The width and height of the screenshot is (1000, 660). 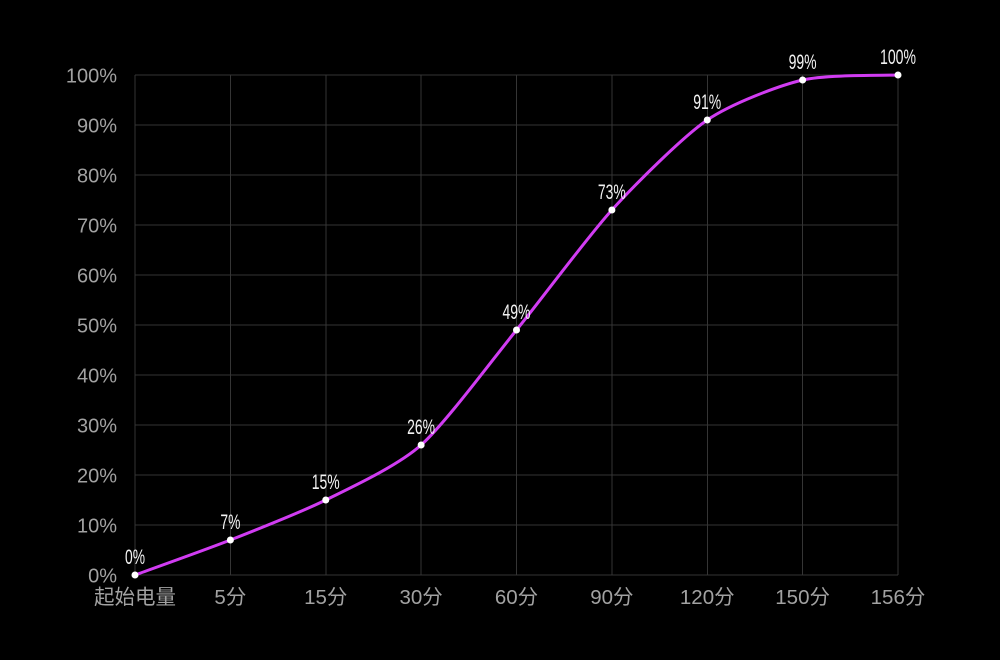 What do you see at coordinates (517, 312) in the screenshot?
I see `data-point-label: 49%` at bounding box center [517, 312].